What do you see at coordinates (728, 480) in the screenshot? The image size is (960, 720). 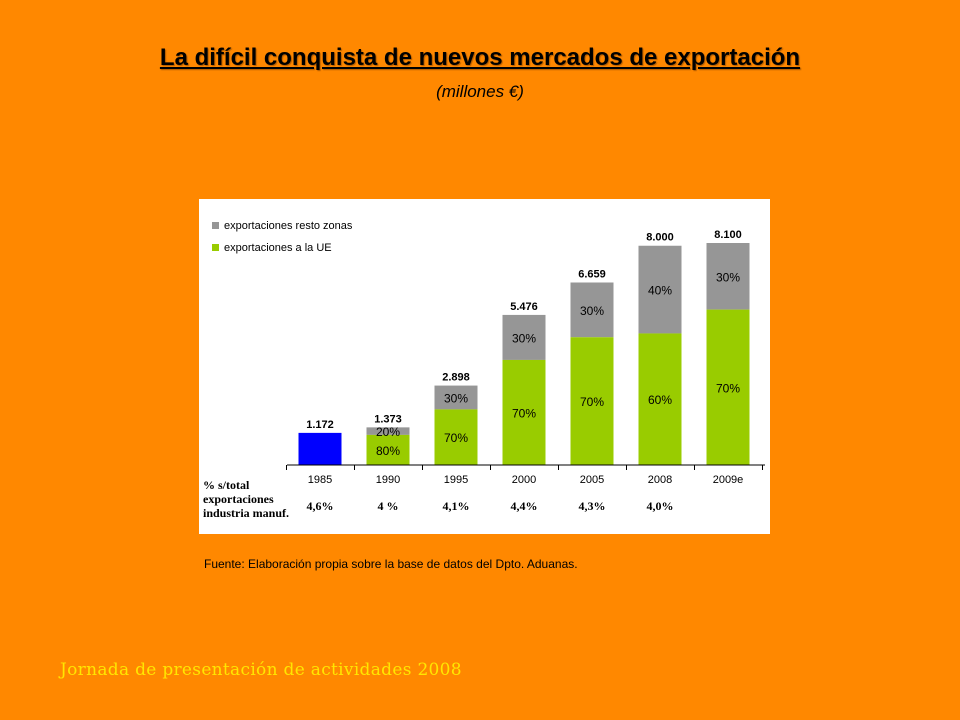 I see `category-label: 2009e` at bounding box center [728, 480].